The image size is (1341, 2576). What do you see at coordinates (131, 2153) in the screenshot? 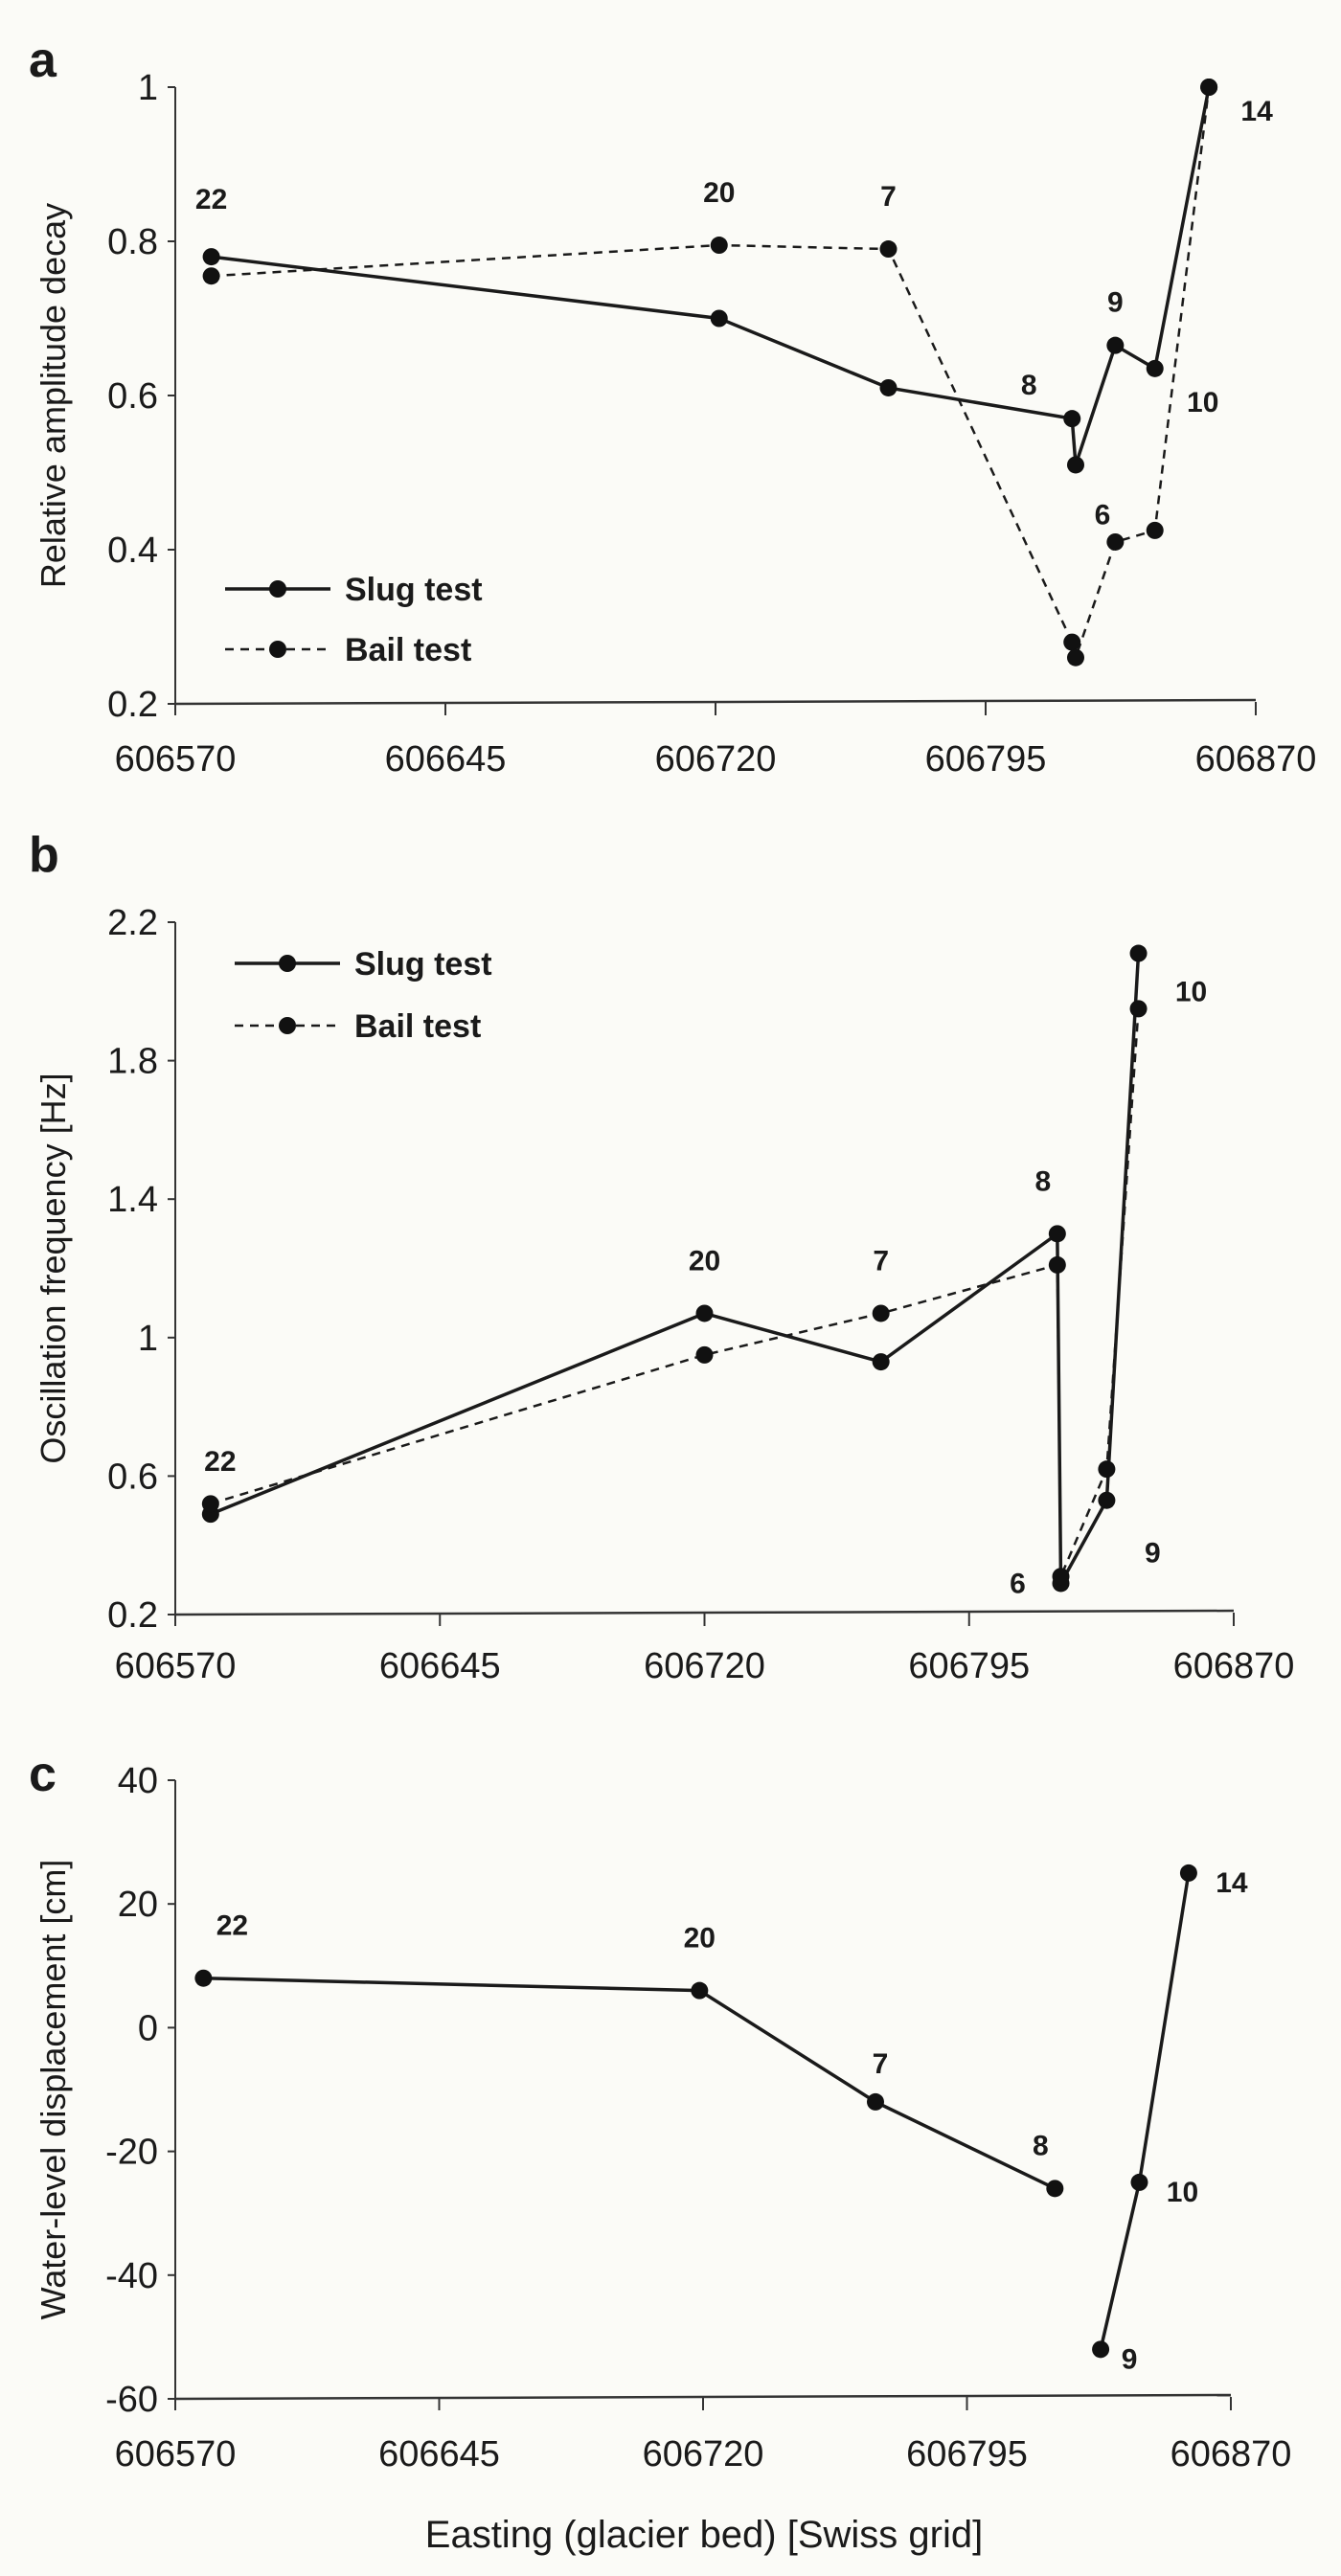
I see `y-tick-label: -20` at bounding box center [131, 2153].